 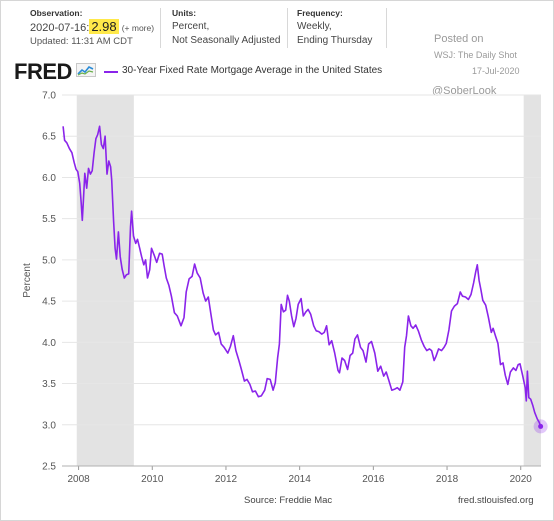 What do you see at coordinates (191, 26) in the screenshot?
I see `units-line-1: Percent,` at bounding box center [191, 26].